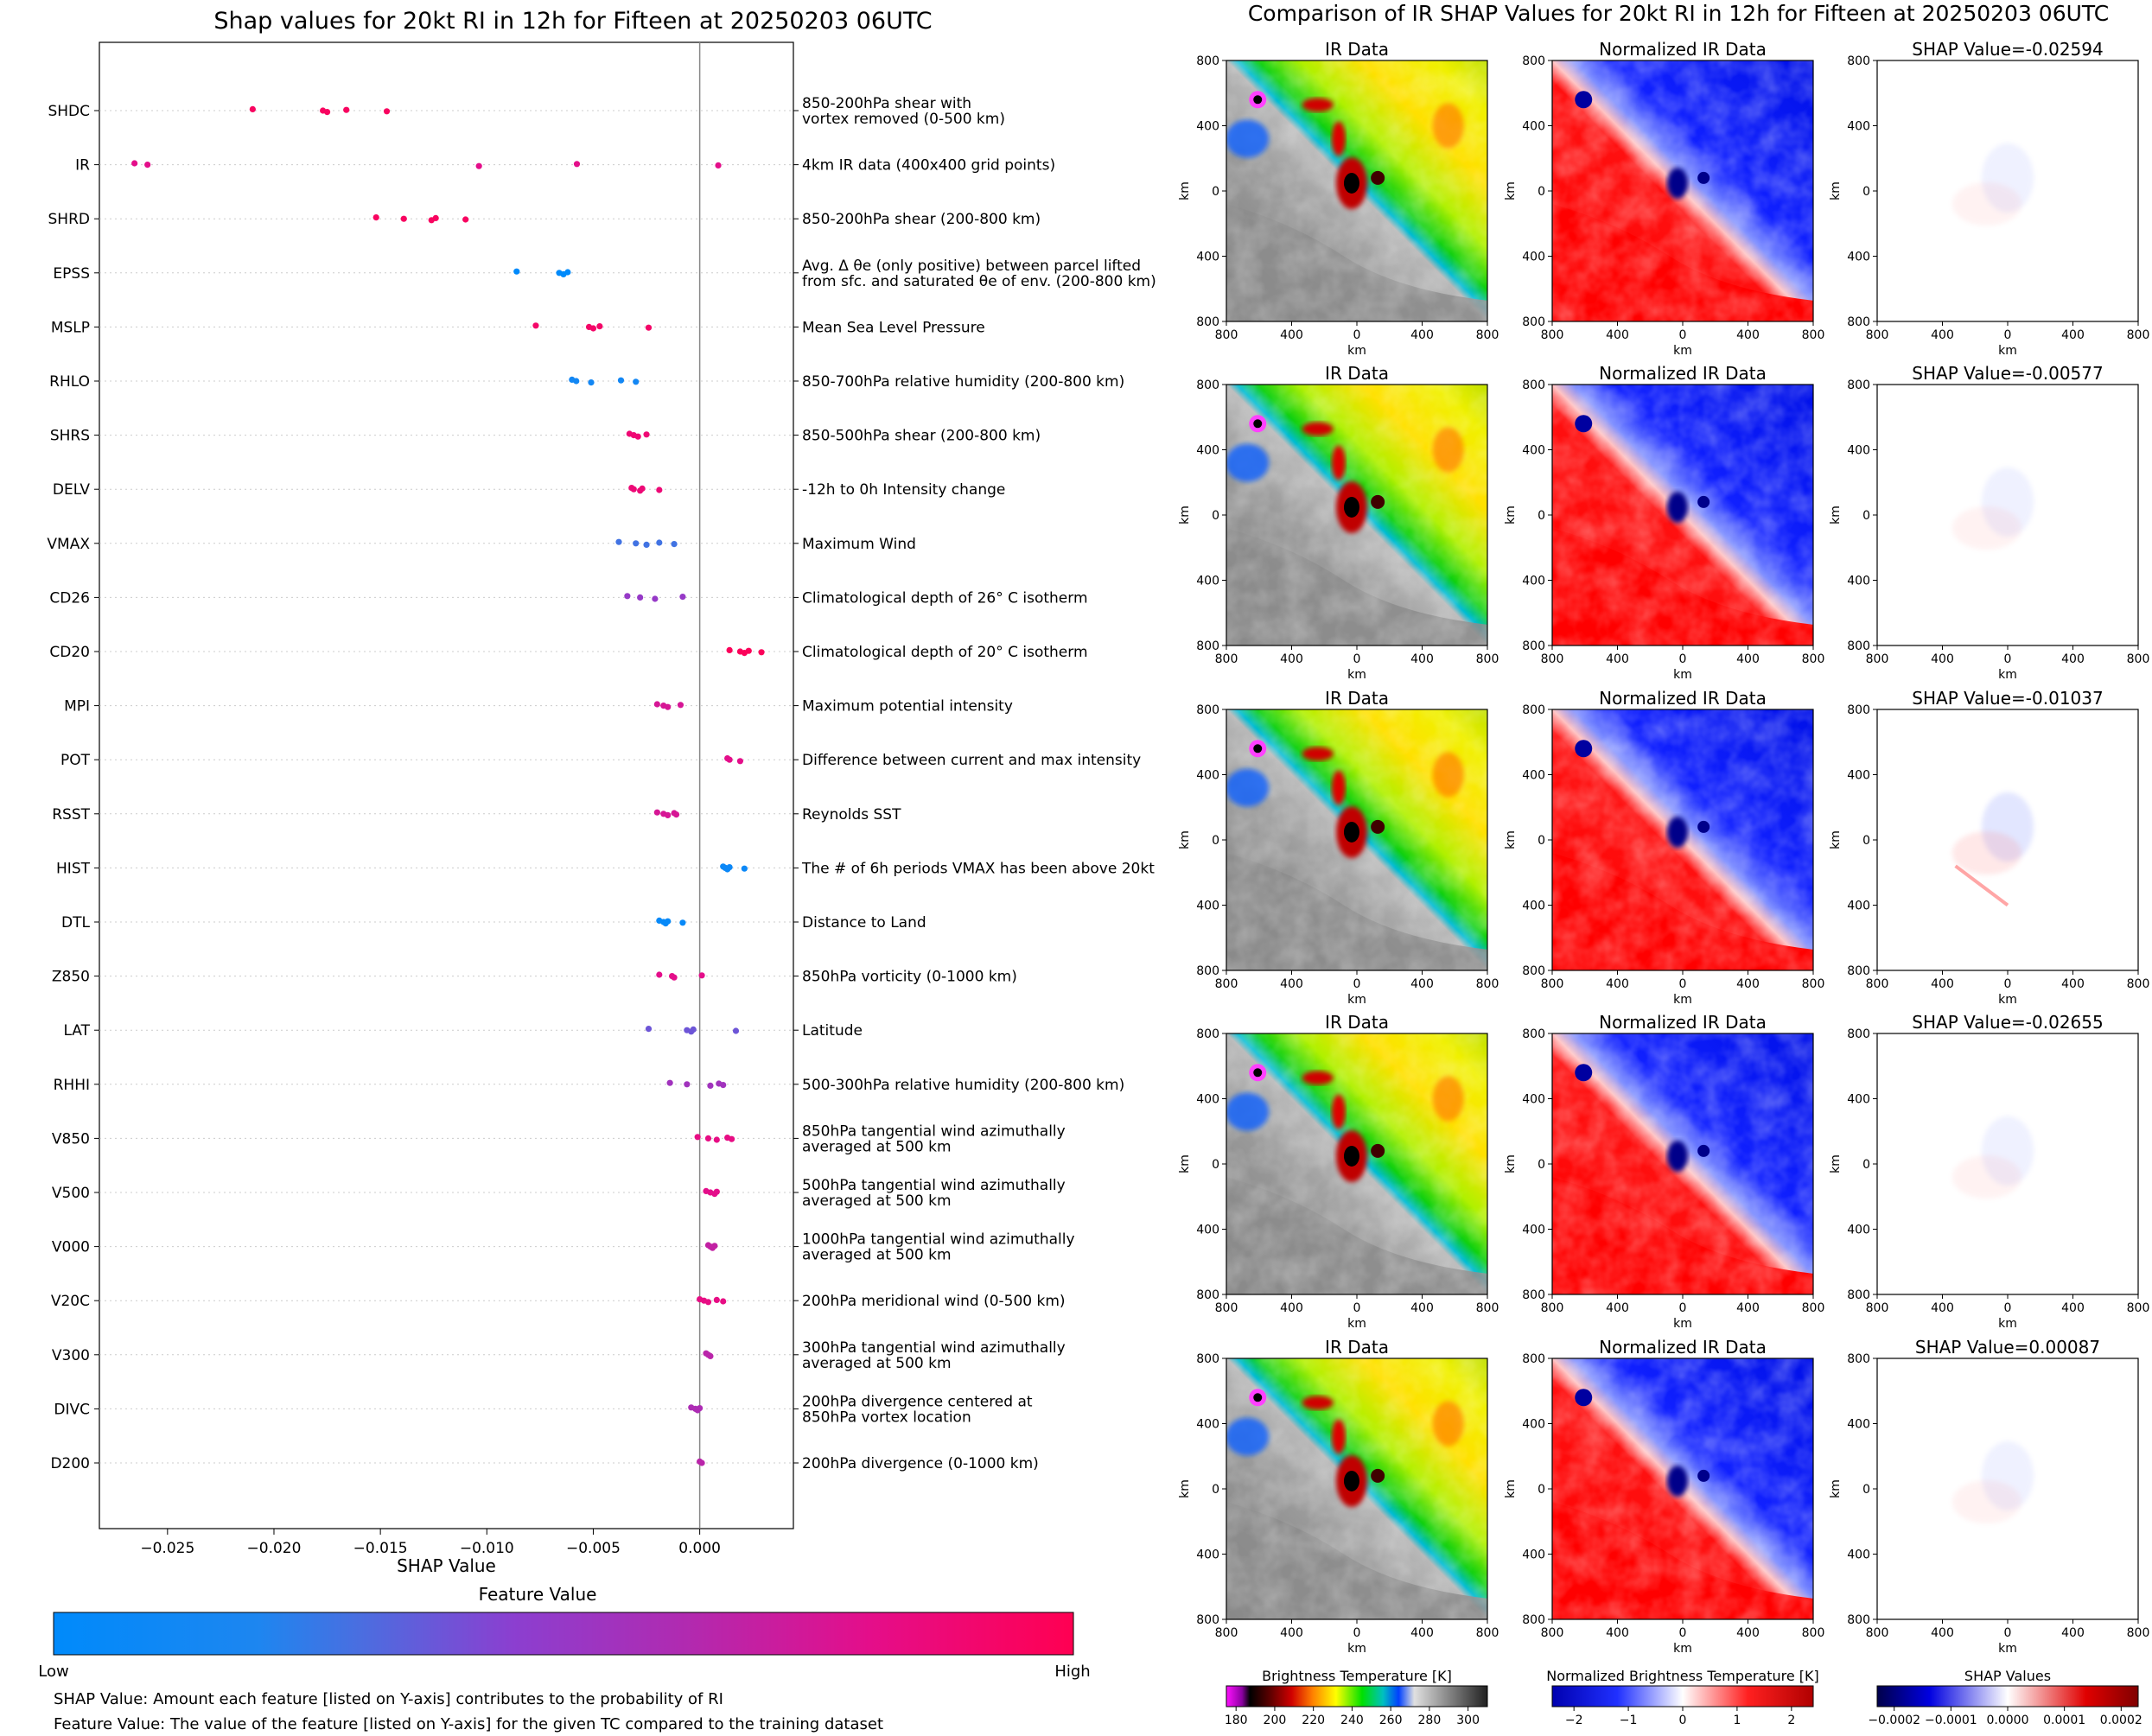 This screenshot has width=2152, height=1736. What do you see at coordinates (938, 1240) in the screenshot?
I see `feature-description-label: 1000hPa tangential wind azimuthally` at bounding box center [938, 1240].